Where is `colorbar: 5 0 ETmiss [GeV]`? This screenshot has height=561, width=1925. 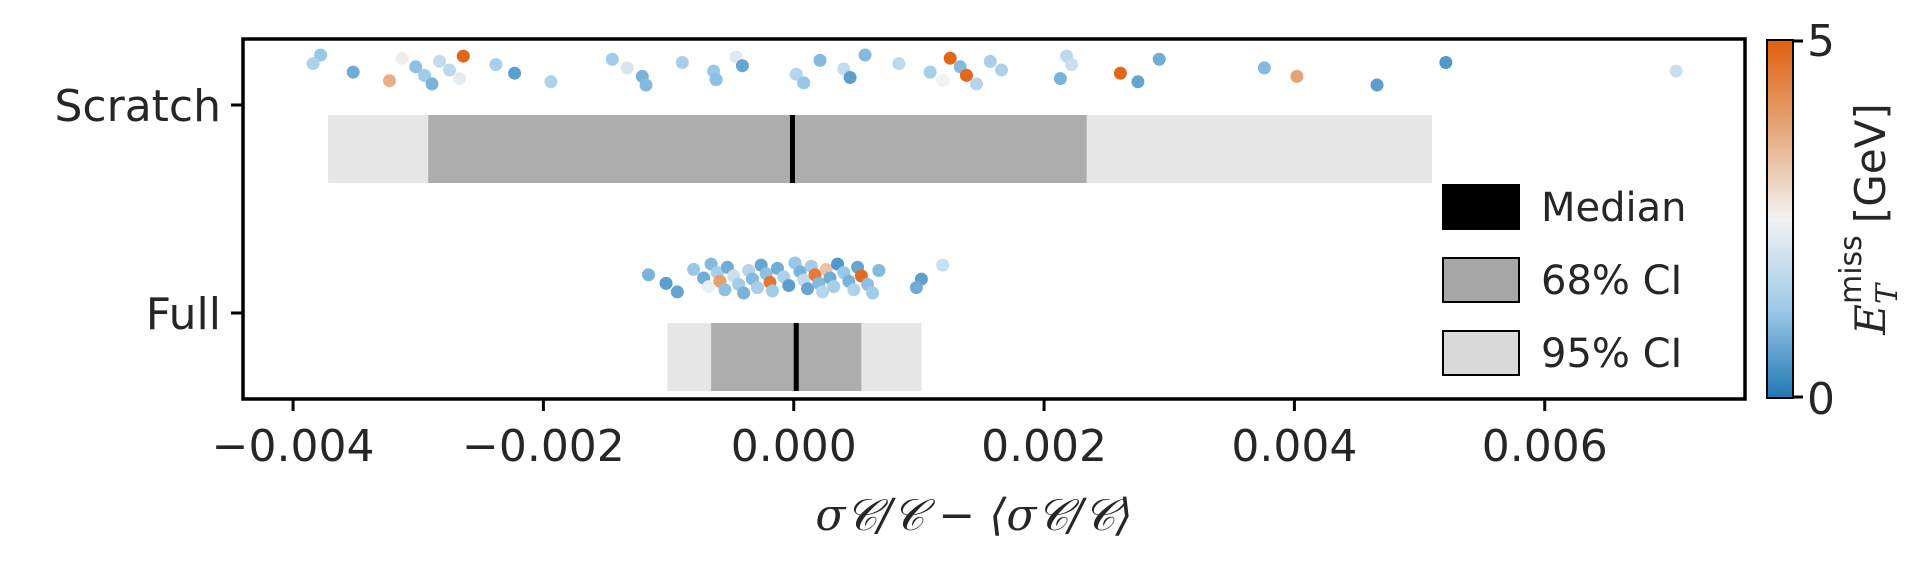
colorbar: 5 0 ETmiss [GeV] is located at coordinates (1835, 220).